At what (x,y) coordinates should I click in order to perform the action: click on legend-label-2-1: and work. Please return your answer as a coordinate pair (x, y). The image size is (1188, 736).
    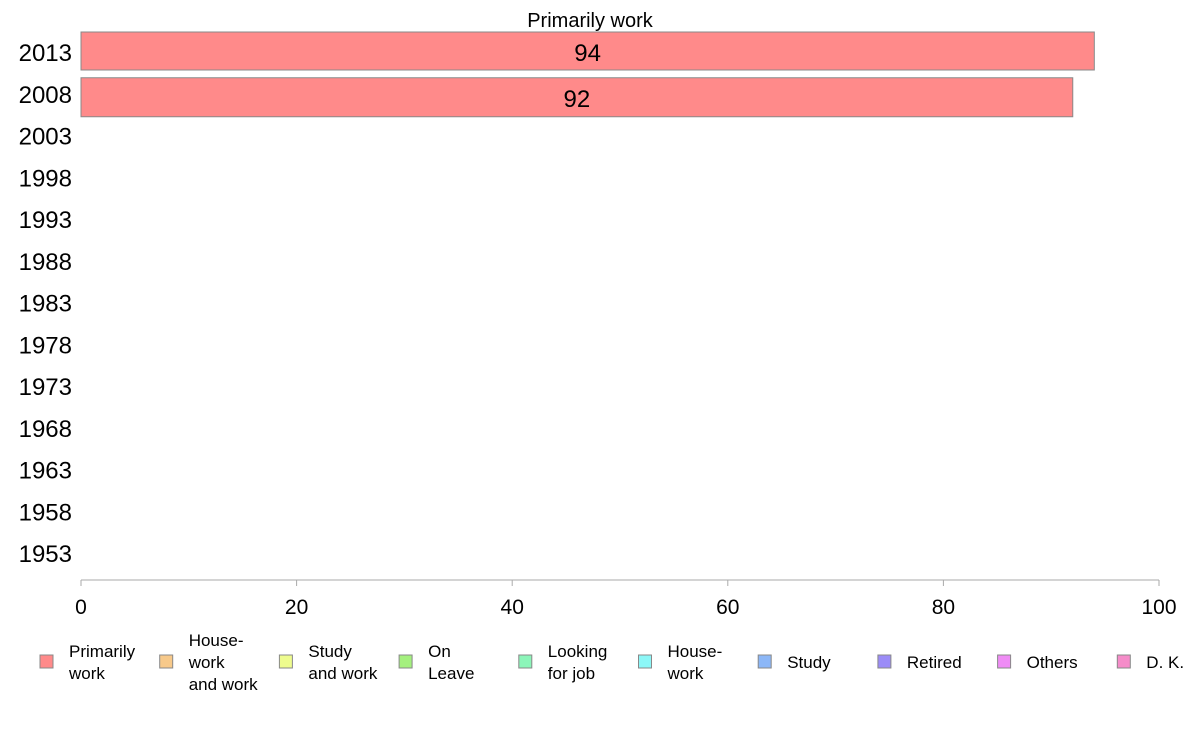
    Looking at the image, I should click on (342, 673).